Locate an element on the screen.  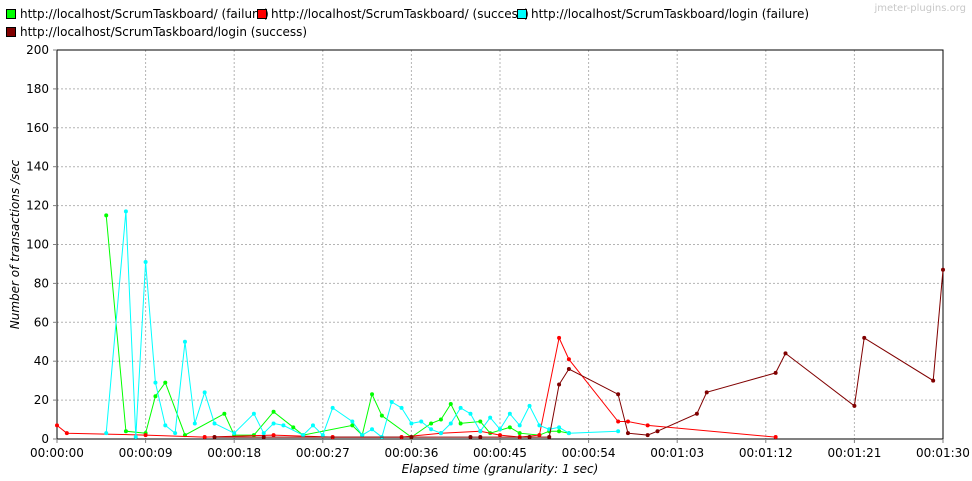
legend-swatch-root-success is located at coordinates (262, 14).